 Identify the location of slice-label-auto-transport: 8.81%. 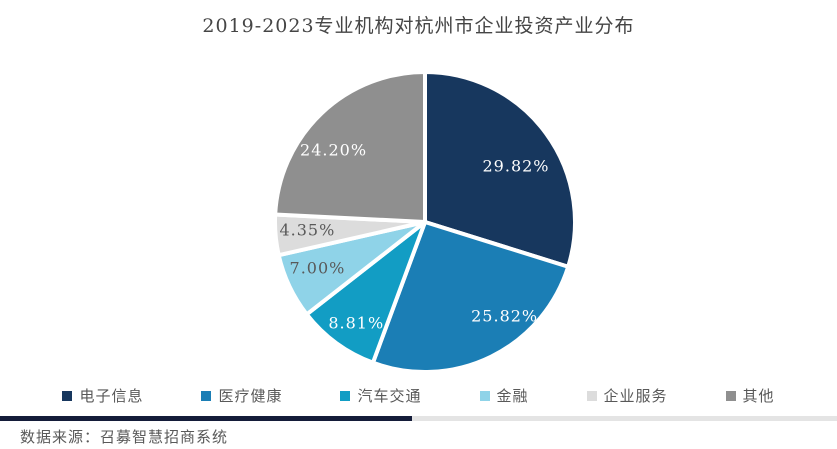
(356, 323).